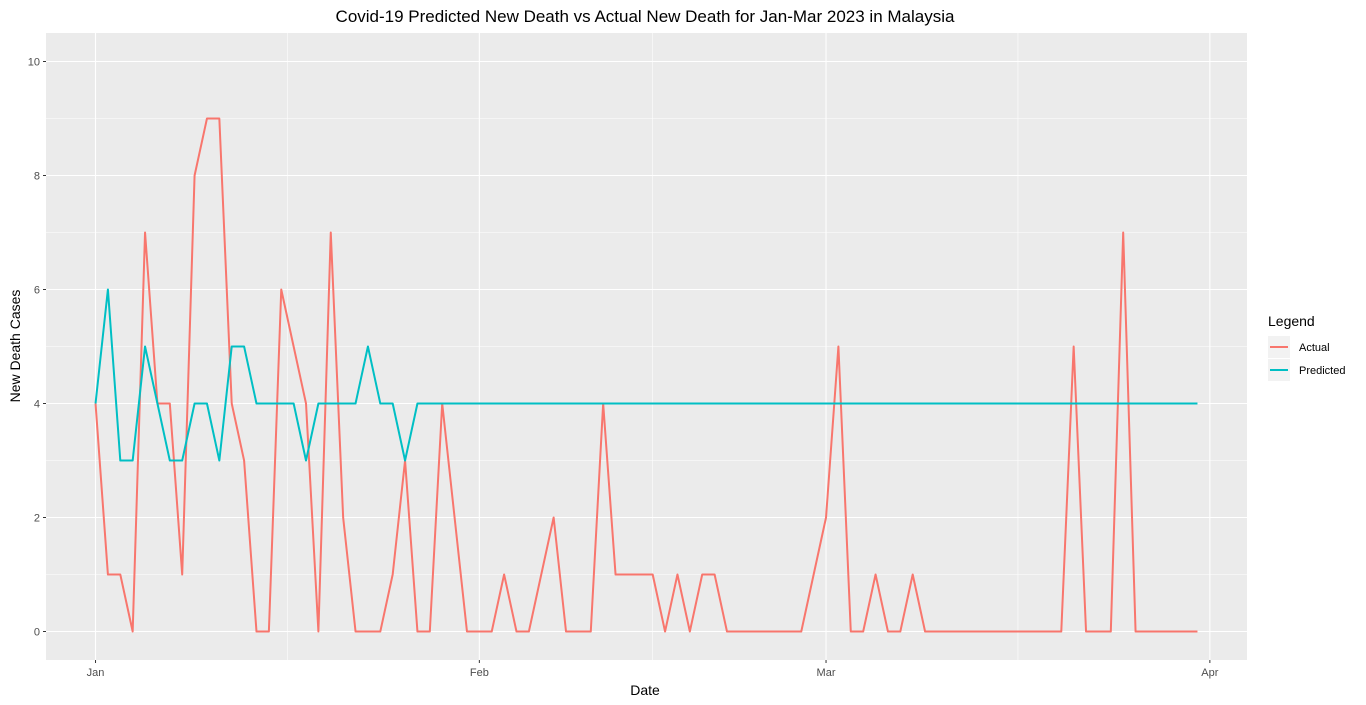 Image resolution: width=1366 pixels, height=705 pixels. What do you see at coordinates (653, 669) in the screenshot?
I see `x-axis-ticks: Jan Feb Mar Apr` at bounding box center [653, 669].